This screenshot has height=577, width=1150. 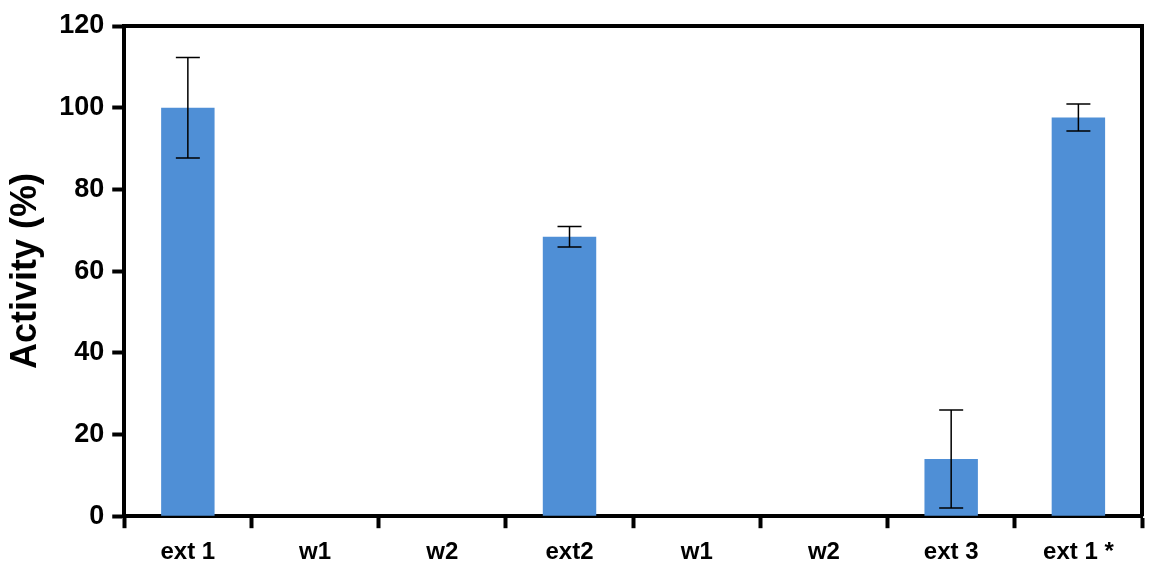 I want to click on y-tick-label: 100, so click(x=82, y=106).